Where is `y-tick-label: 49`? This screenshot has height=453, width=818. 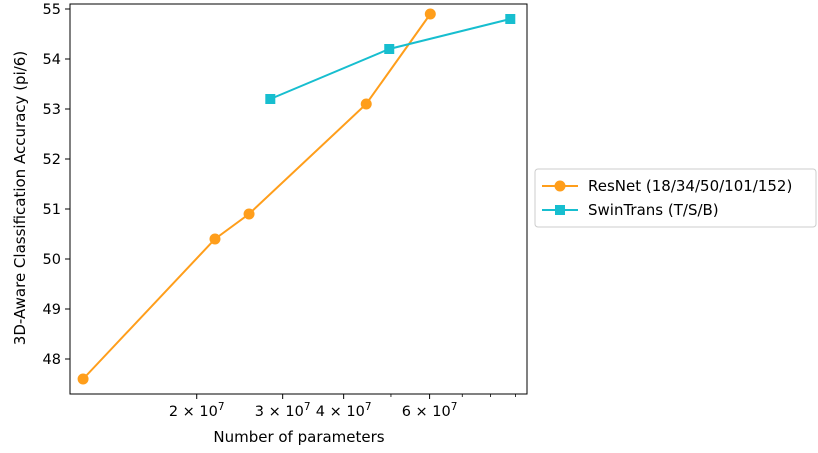 y-tick-label: 49 is located at coordinates (52, 310).